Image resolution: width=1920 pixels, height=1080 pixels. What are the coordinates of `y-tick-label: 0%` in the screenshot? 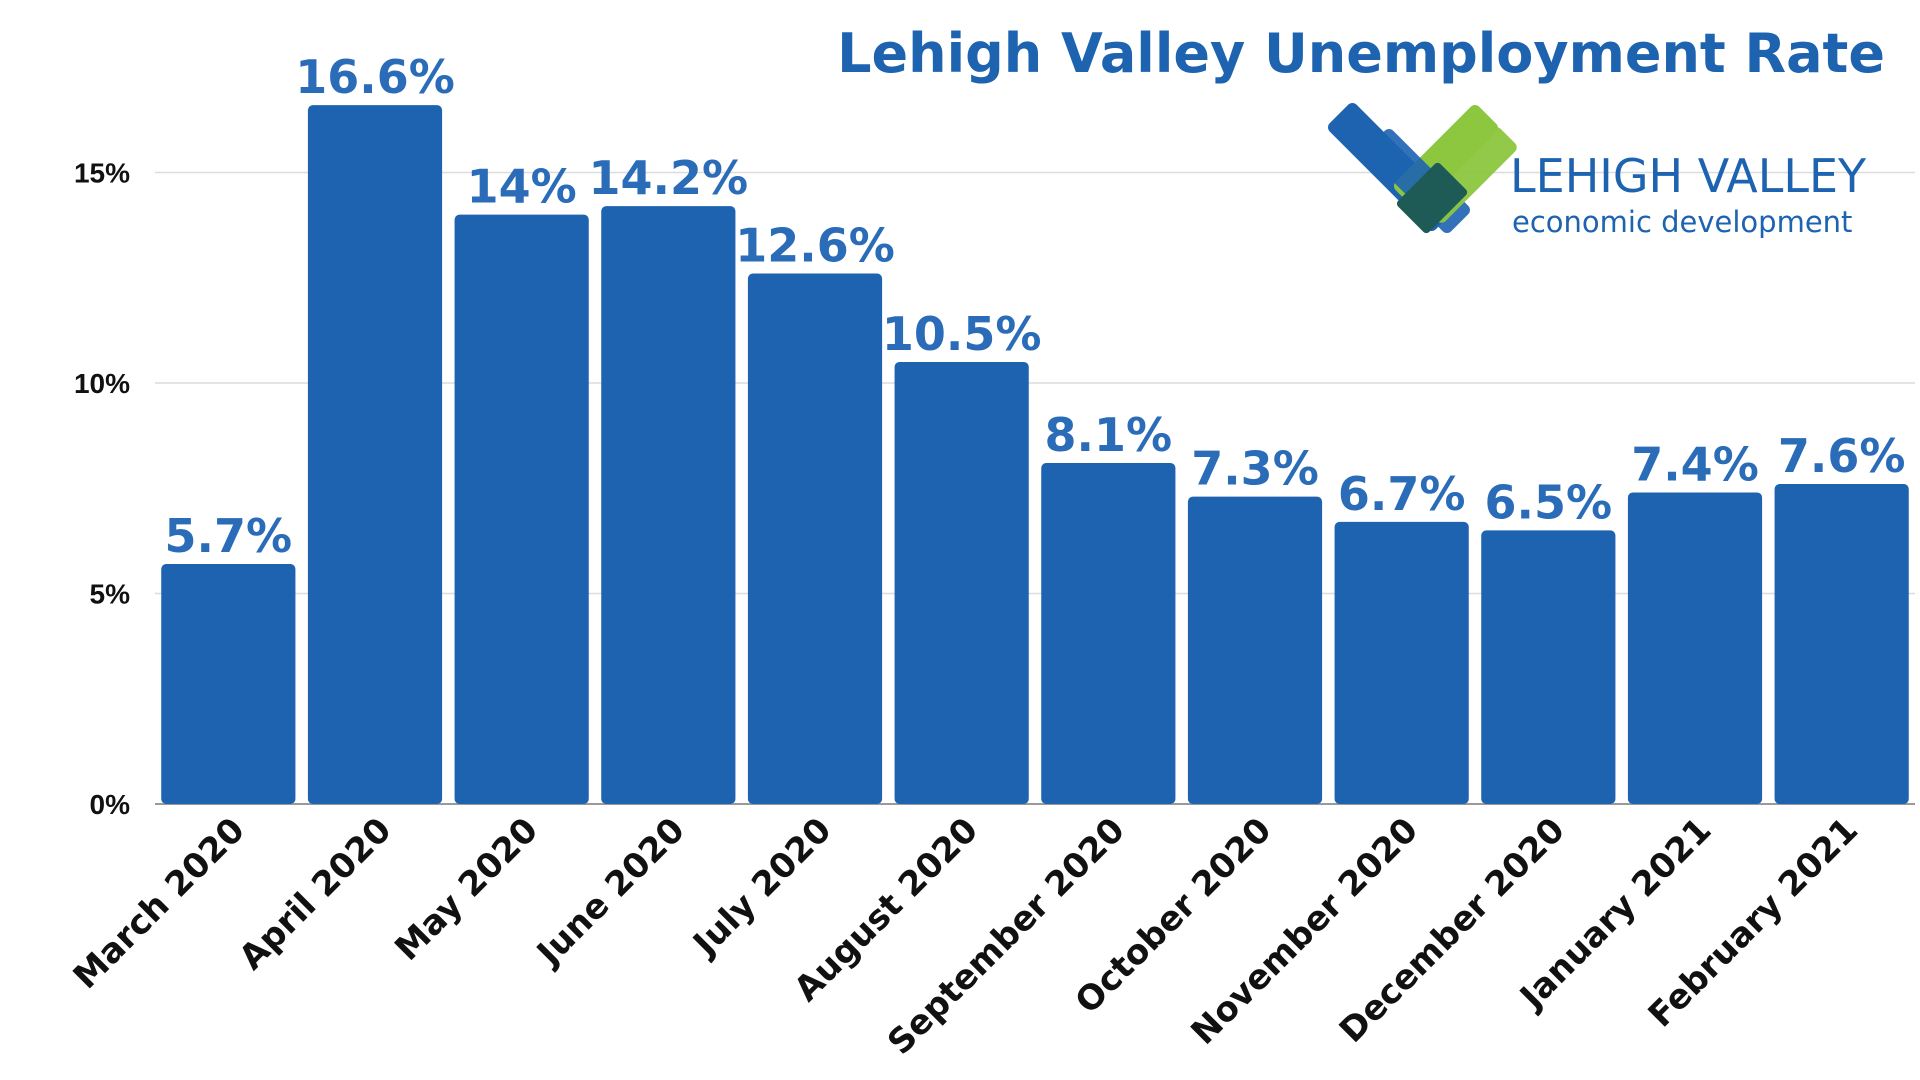 It's located at (110, 804).